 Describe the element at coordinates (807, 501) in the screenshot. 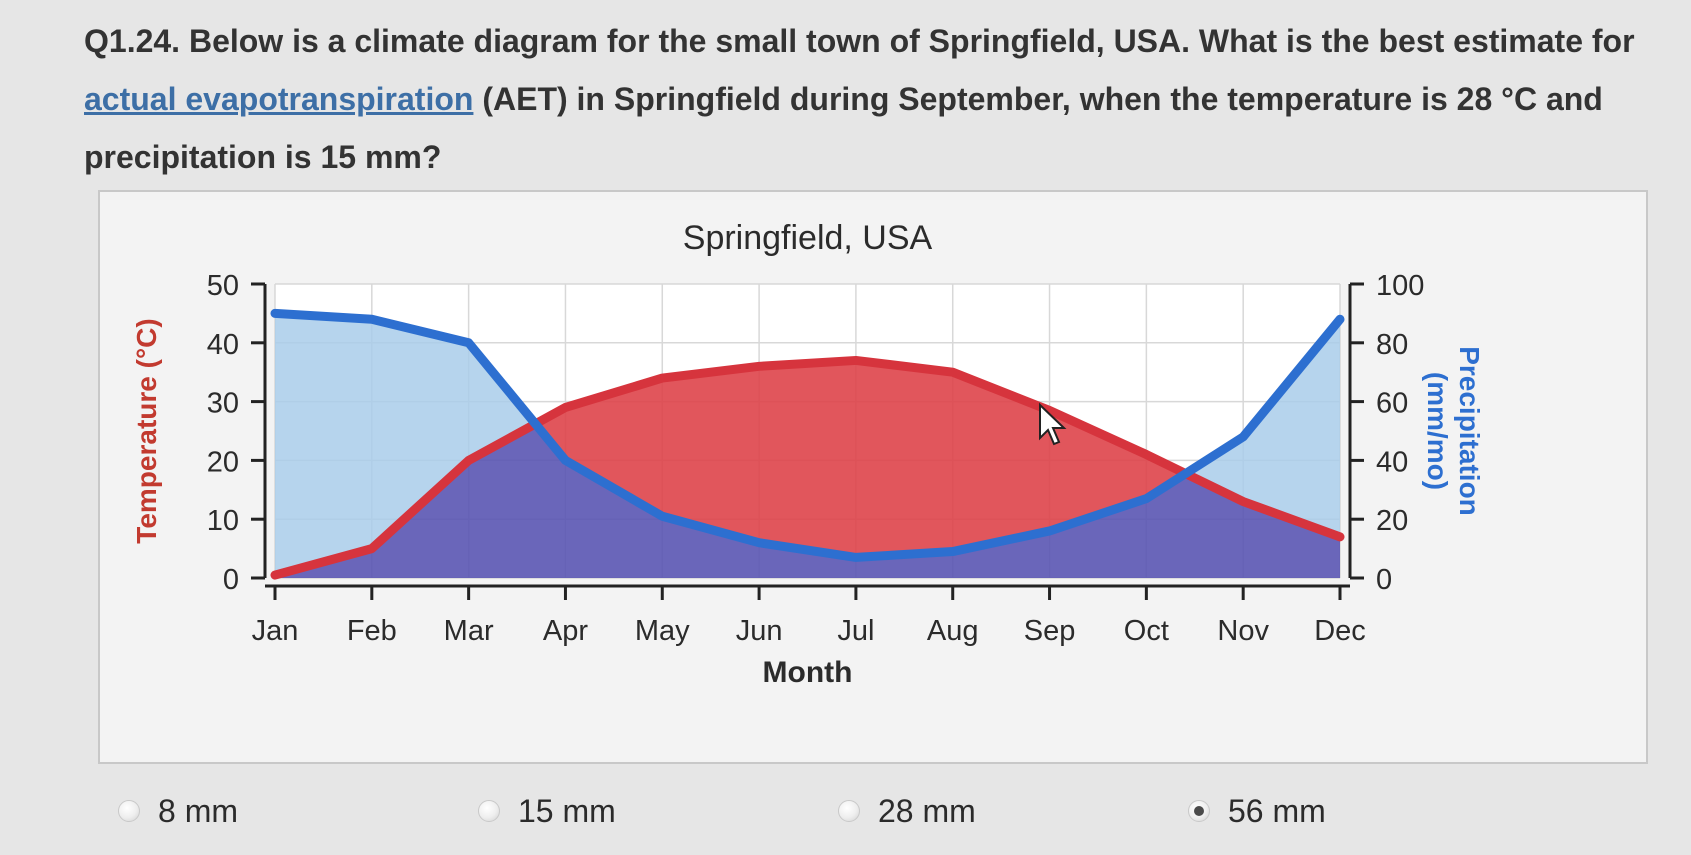

I see `utilization-area` at that location.